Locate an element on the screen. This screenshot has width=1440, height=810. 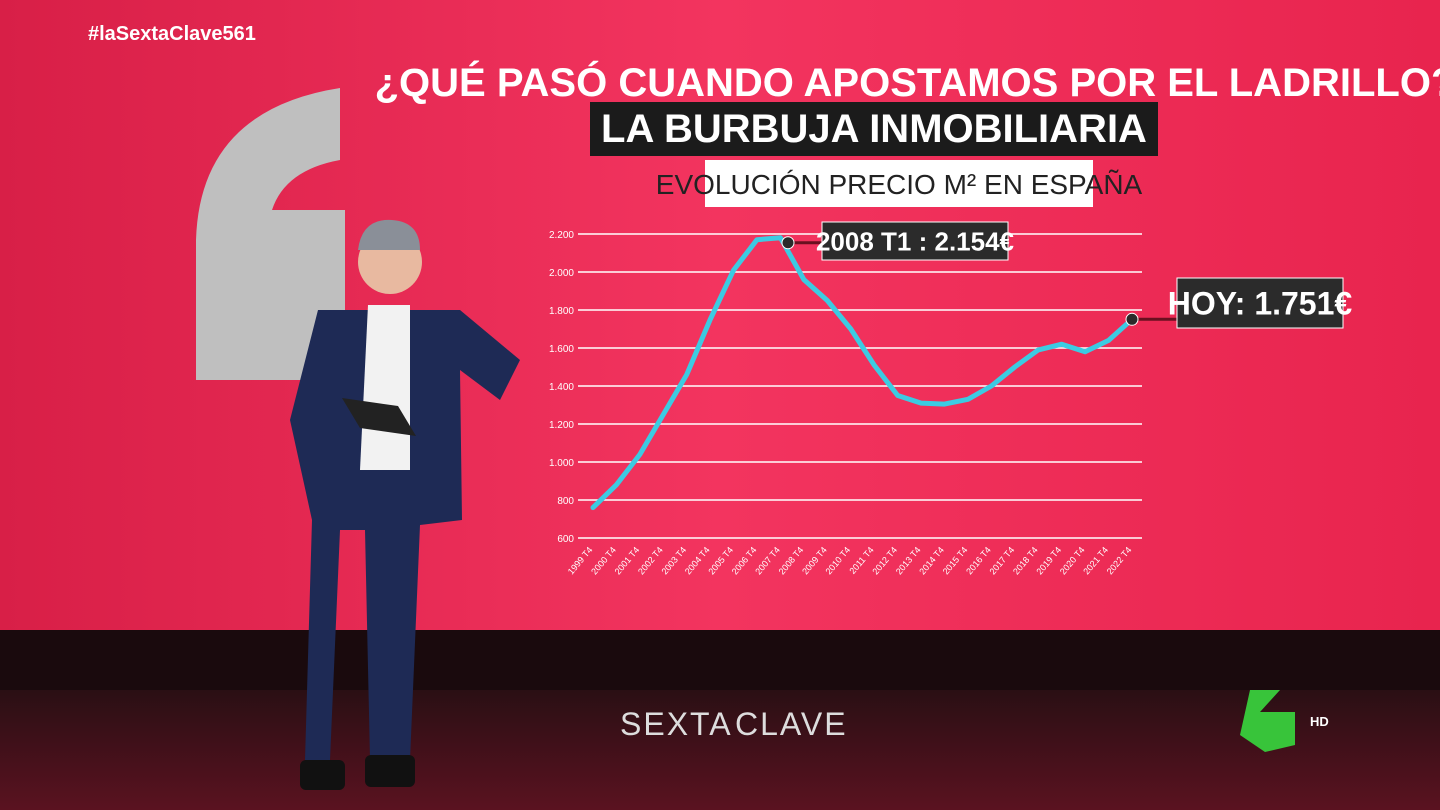
y-tick-label: 1.800 is located at coordinates (561, 311).